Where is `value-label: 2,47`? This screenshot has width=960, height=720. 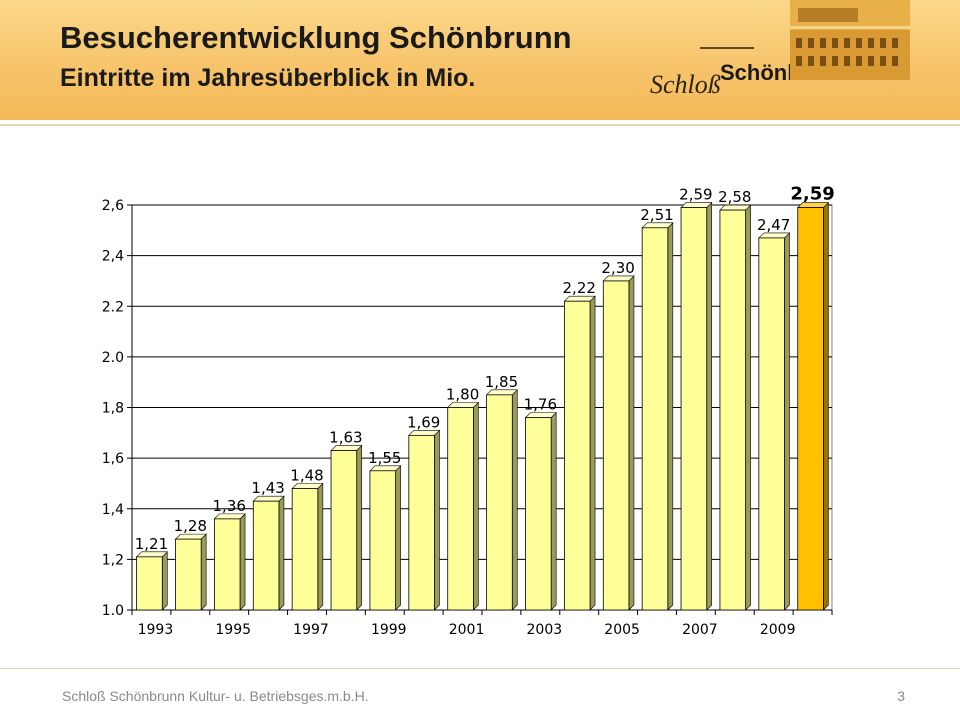 value-label: 2,47 is located at coordinates (773, 225).